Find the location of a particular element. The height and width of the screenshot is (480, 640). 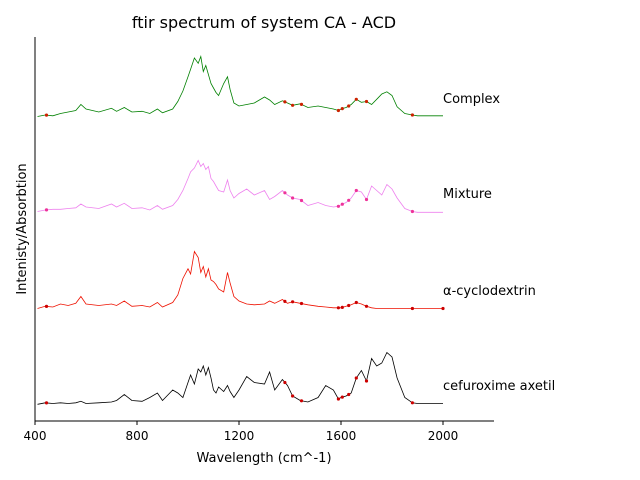

series-label: Mixture is located at coordinates (467, 194).